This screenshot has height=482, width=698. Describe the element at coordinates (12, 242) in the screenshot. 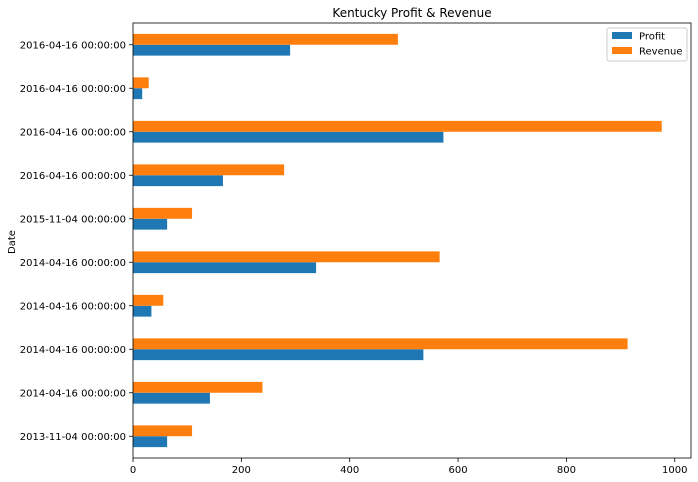

I see `y-axis-label: Date` at that location.